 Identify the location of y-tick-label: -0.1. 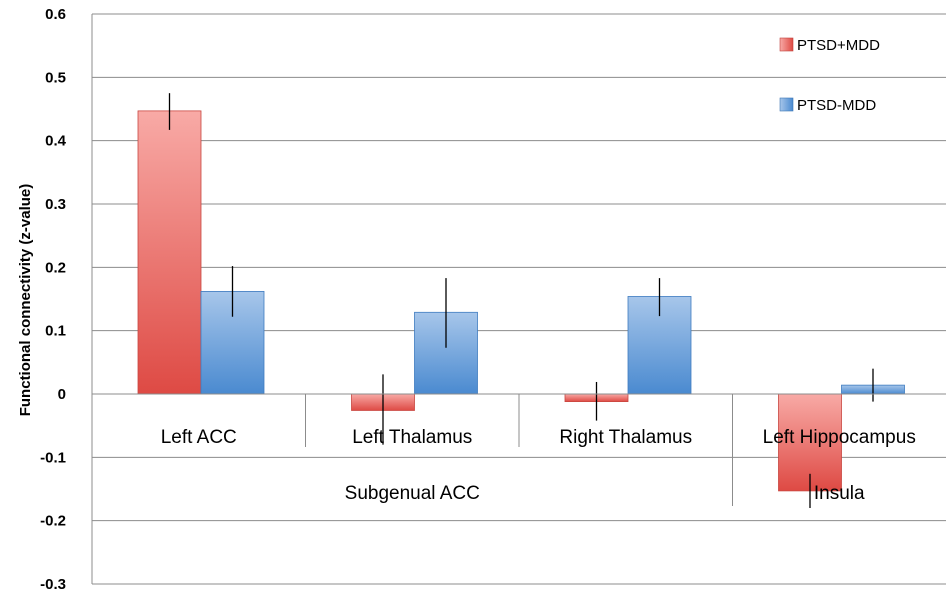
(53, 457).